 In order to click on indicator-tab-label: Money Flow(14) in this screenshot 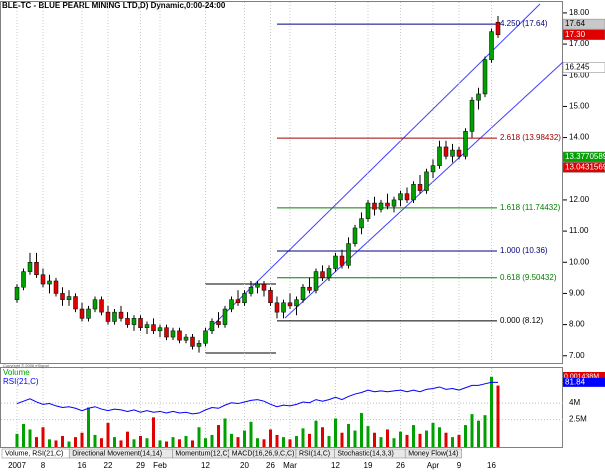, I will do `click(433, 453)`.